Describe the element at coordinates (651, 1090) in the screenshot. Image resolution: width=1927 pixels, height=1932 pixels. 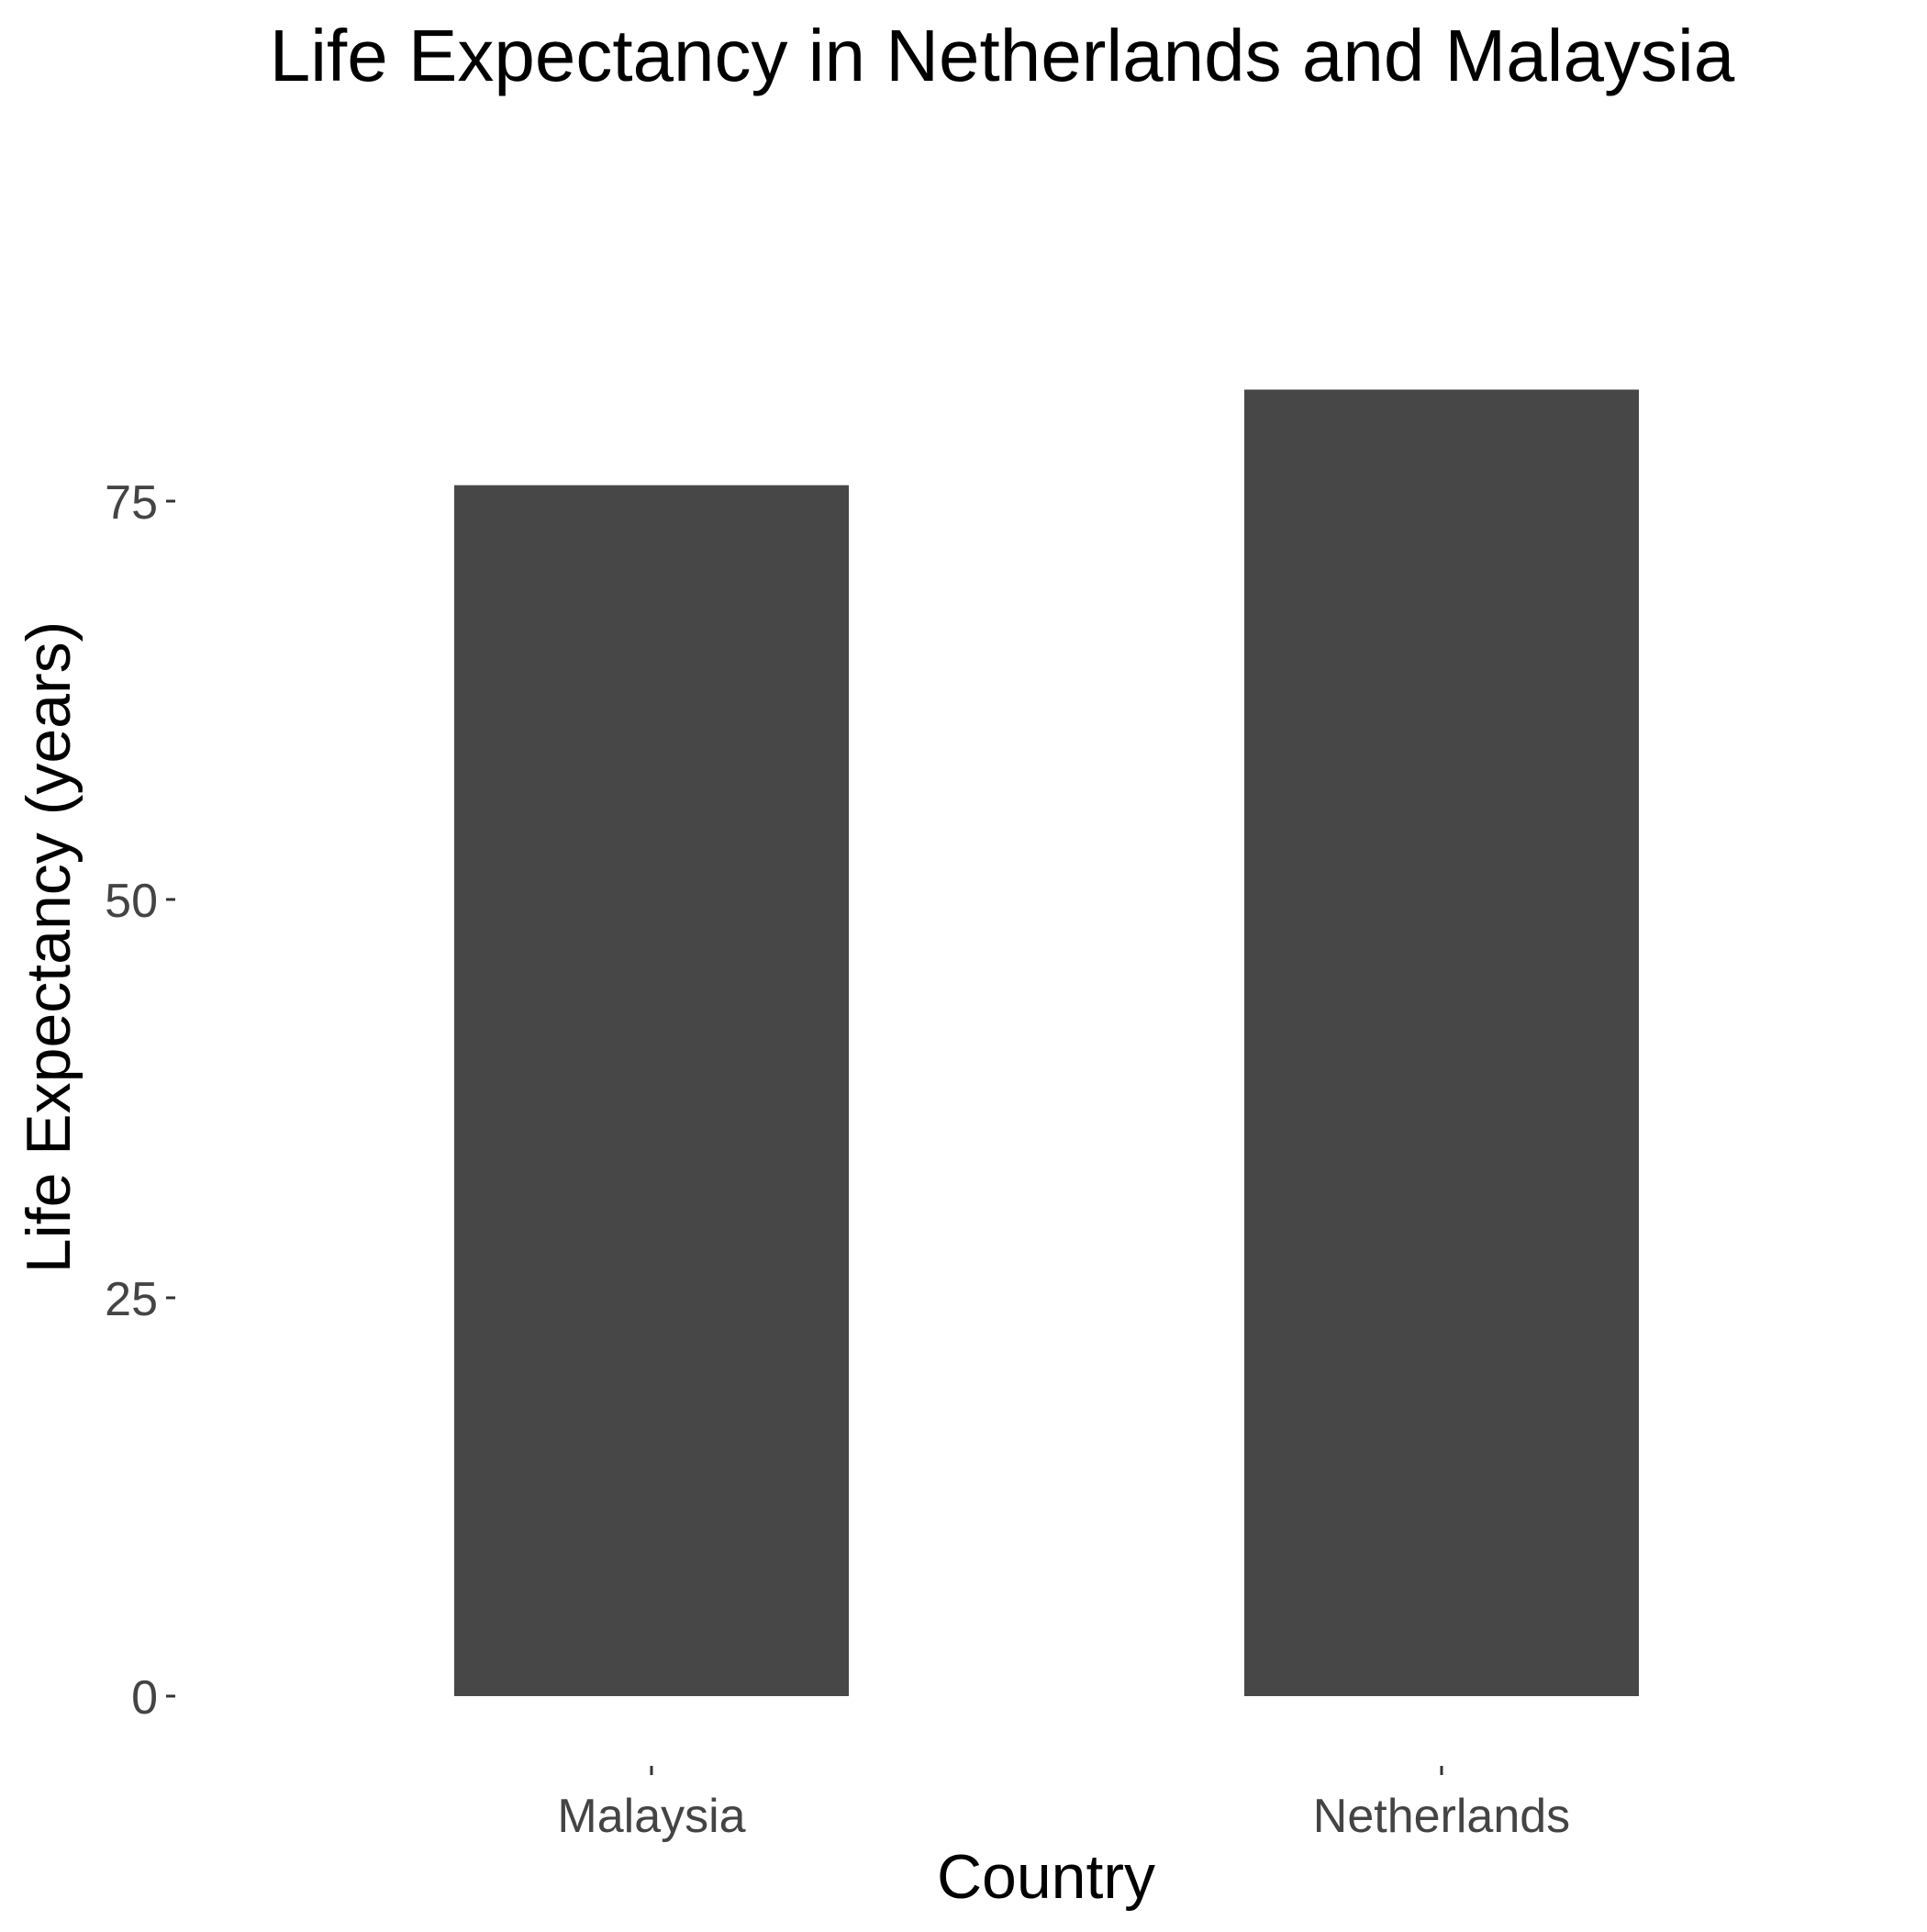
I see `bar-malaysia` at that location.